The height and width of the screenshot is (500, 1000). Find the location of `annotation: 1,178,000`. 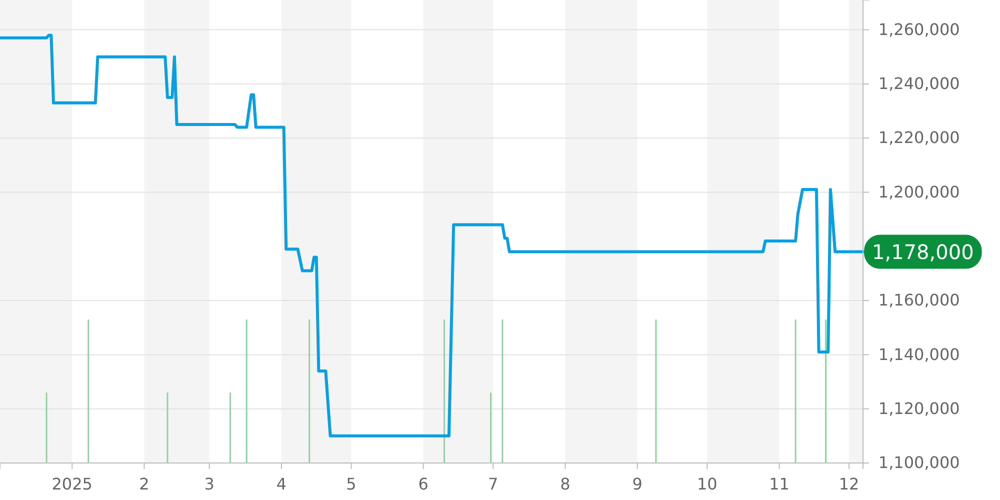

annotation: 1,178,000 is located at coordinates (923, 252).